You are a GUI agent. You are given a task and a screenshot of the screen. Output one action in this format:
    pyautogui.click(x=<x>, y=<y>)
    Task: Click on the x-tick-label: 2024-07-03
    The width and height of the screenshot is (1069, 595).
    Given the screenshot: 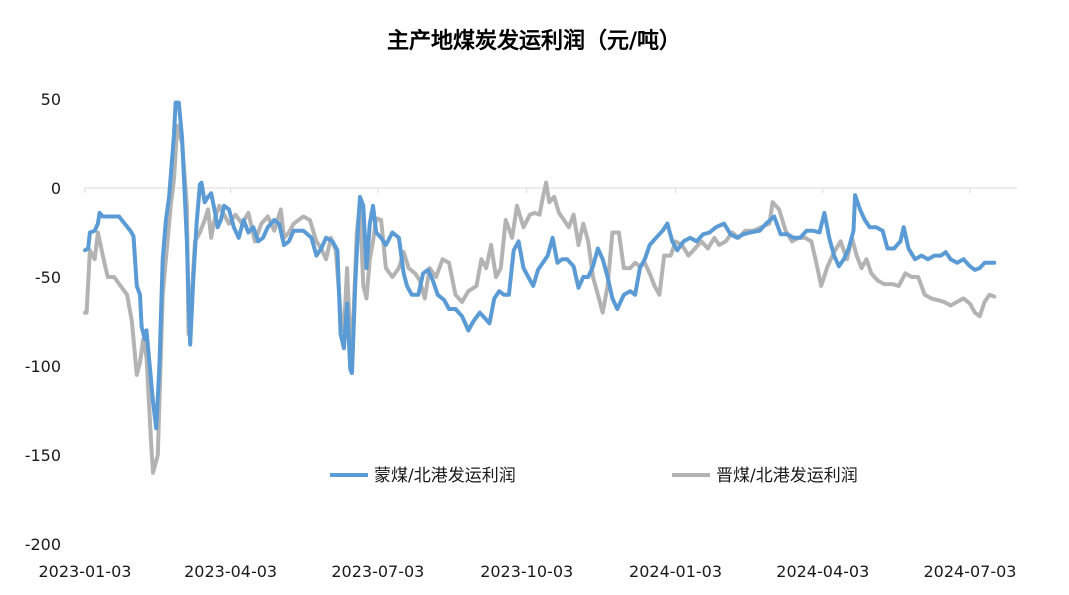 What is the action you would take?
    pyautogui.click(x=970, y=571)
    